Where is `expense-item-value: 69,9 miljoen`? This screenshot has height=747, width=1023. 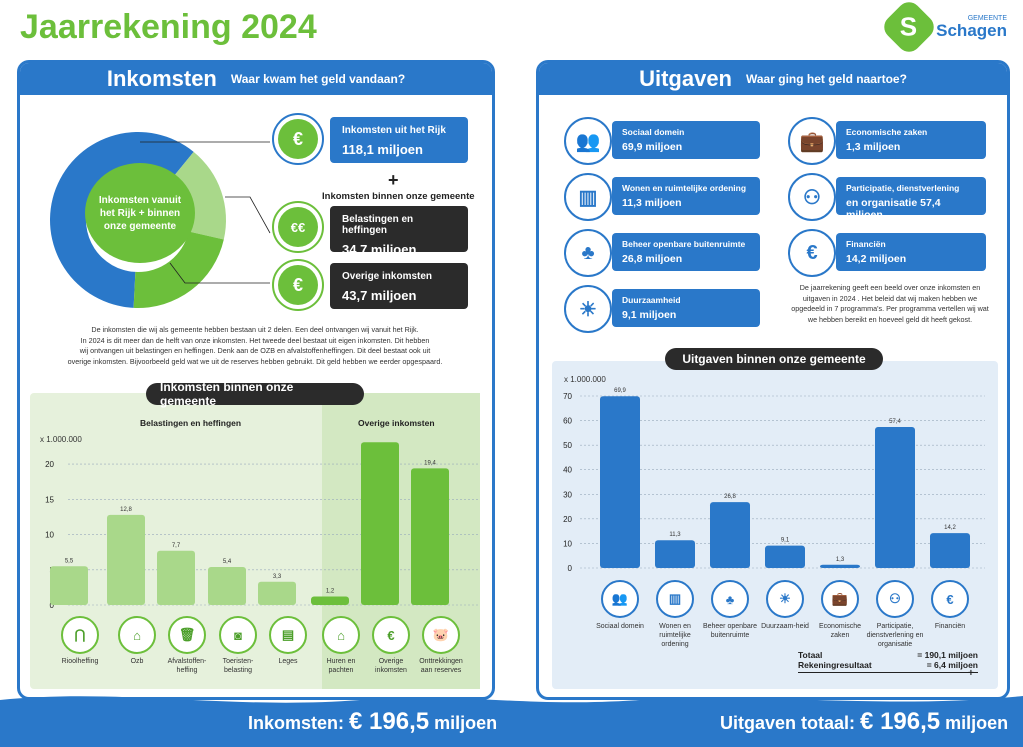 expense-item-value: 69,9 miljoen is located at coordinates (652, 147).